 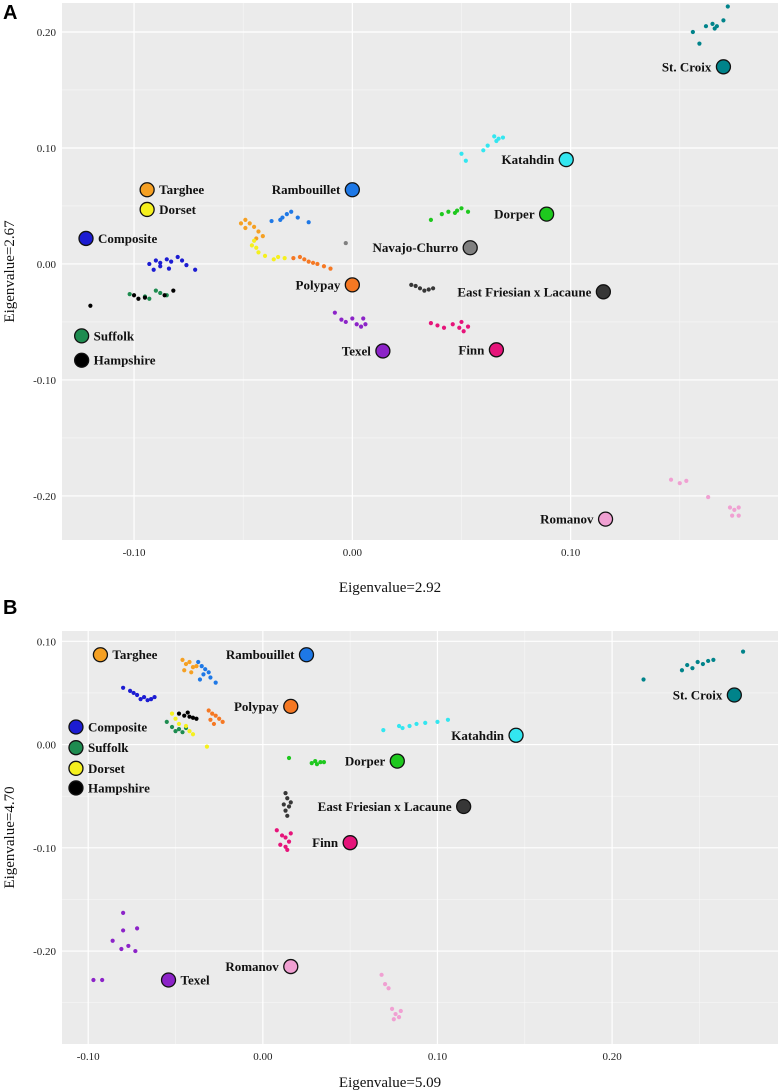 I want to click on panel-b-marker-dorper, so click(x=397, y=761).